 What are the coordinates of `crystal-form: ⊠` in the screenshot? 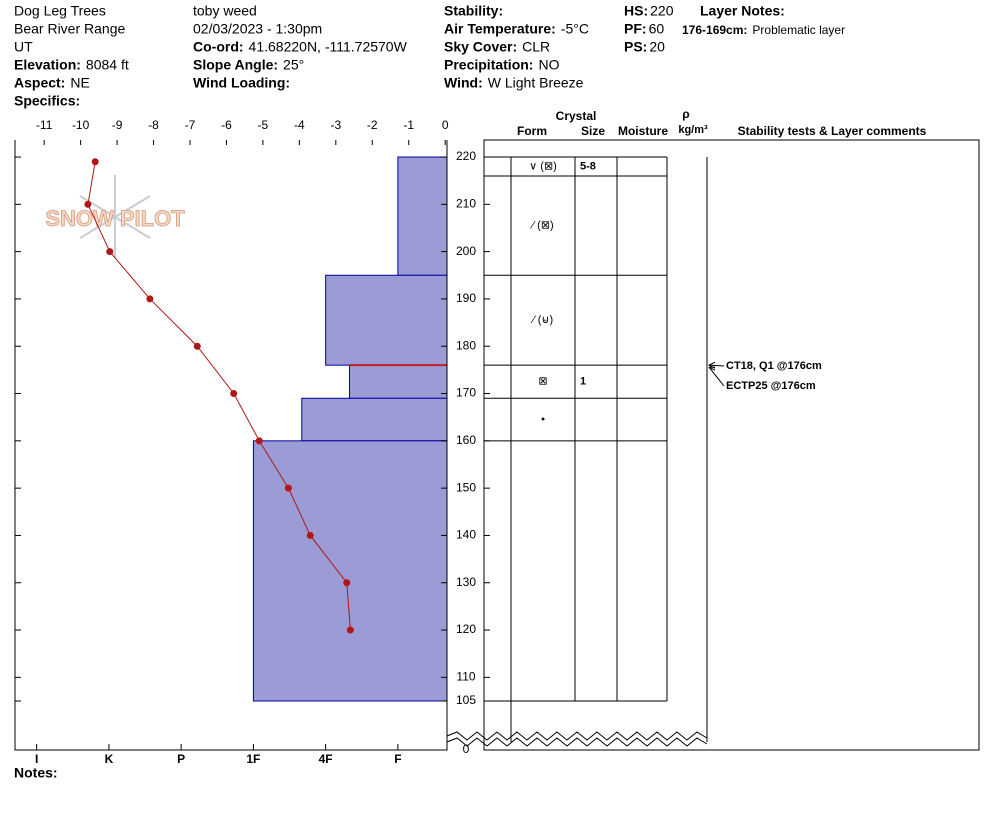 It's located at (542, 382).